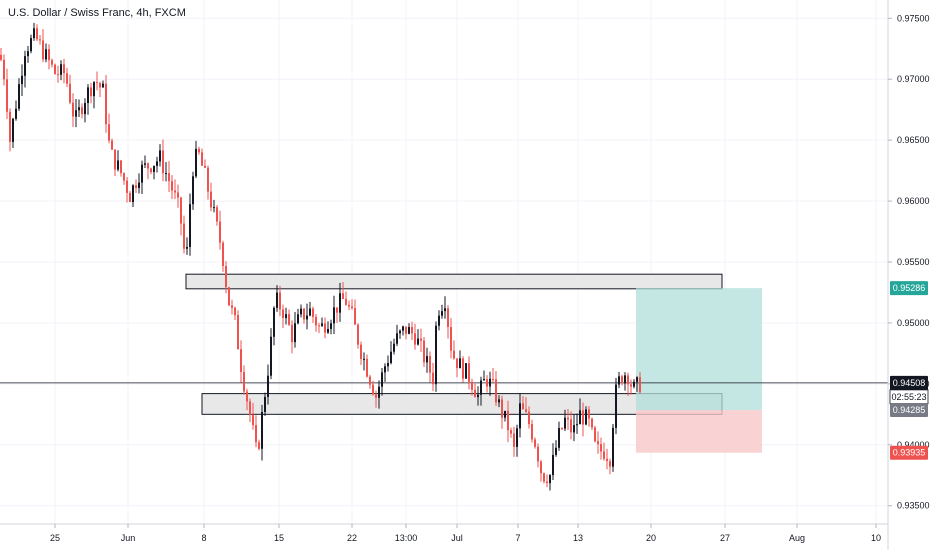 The image size is (932, 555). I want to click on current-price-tag, so click(909, 382).